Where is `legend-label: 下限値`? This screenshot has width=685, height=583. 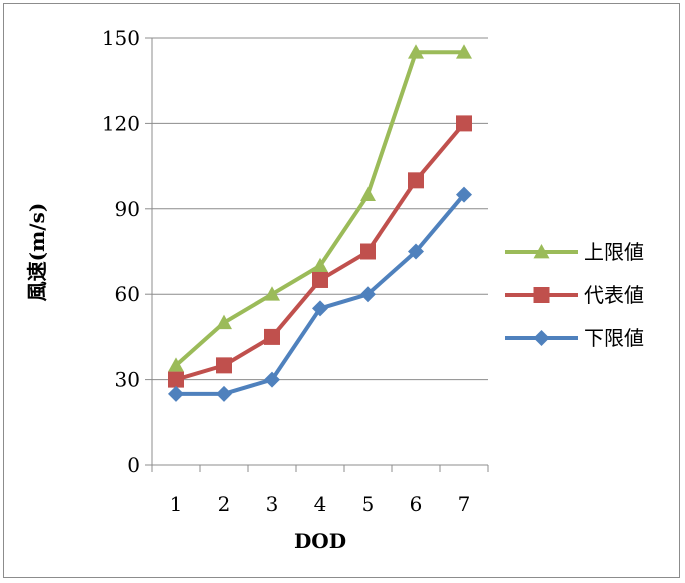 legend-label: 下限値 is located at coordinates (614, 338).